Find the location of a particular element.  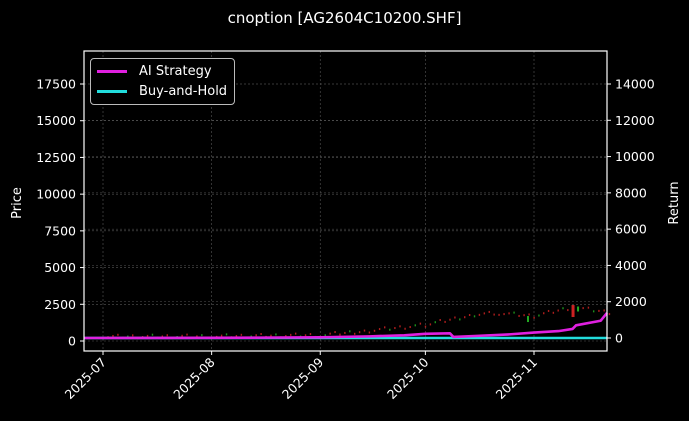

x-axis: 2025-07 2025-08 2025-09 2025-10 2025-11 is located at coordinates (301, 377).